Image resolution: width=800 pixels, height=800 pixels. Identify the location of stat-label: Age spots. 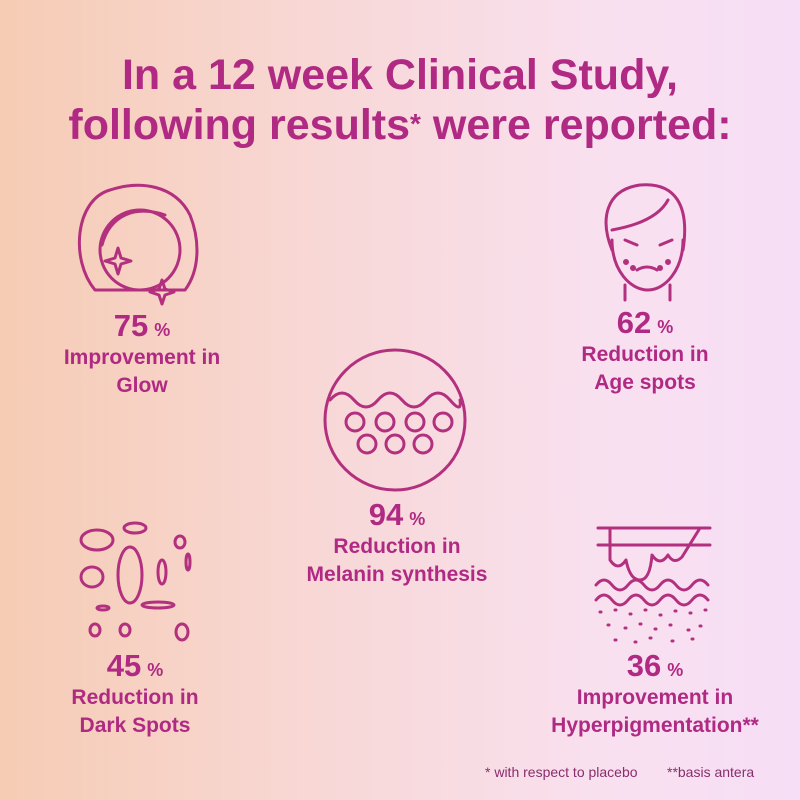
(645, 382).